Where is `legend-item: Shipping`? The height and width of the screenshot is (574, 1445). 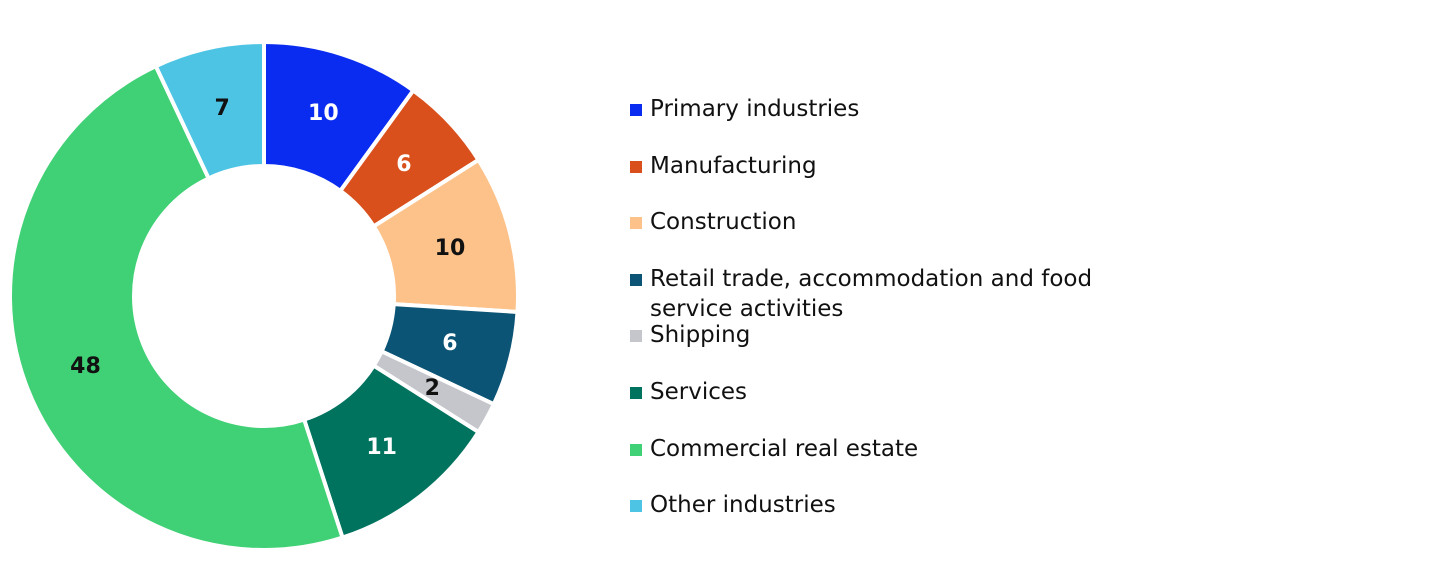
legend-item: Shipping is located at coordinates (690, 335).